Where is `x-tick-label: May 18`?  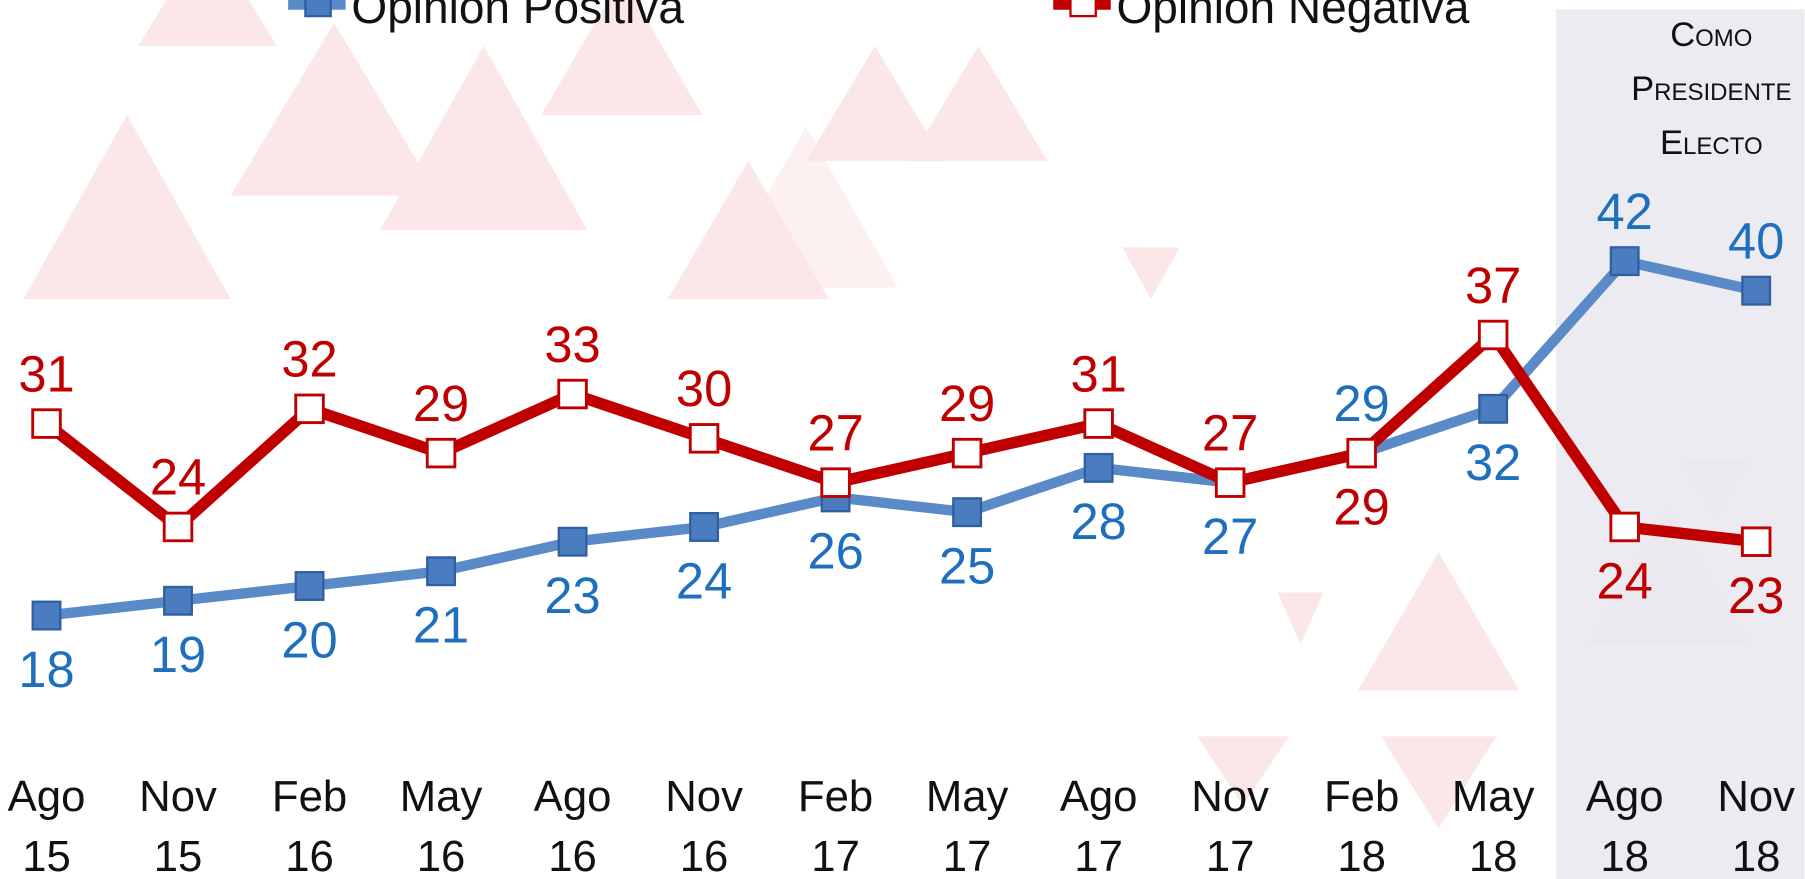
x-tick-label: May 18 is located at coordinates (1493, 825).